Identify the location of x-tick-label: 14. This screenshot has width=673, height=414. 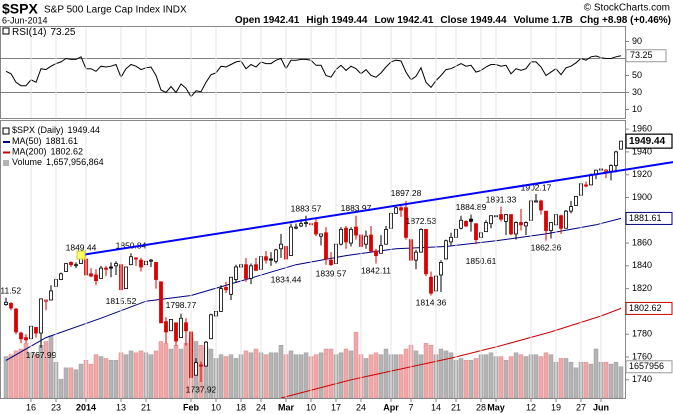
(436, 407).